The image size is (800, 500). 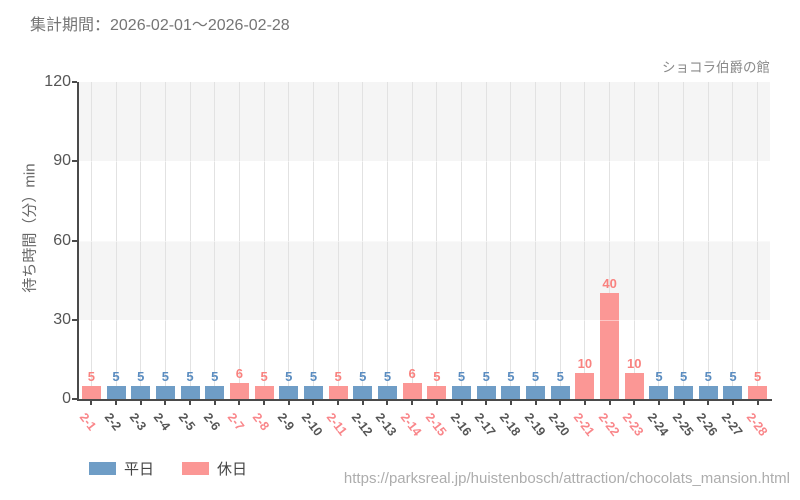 What do you see at coordinates (510, 424) in the screenshot?
I see `x-tick-label-2-18: 2-18` at bounding box center [510, 424].